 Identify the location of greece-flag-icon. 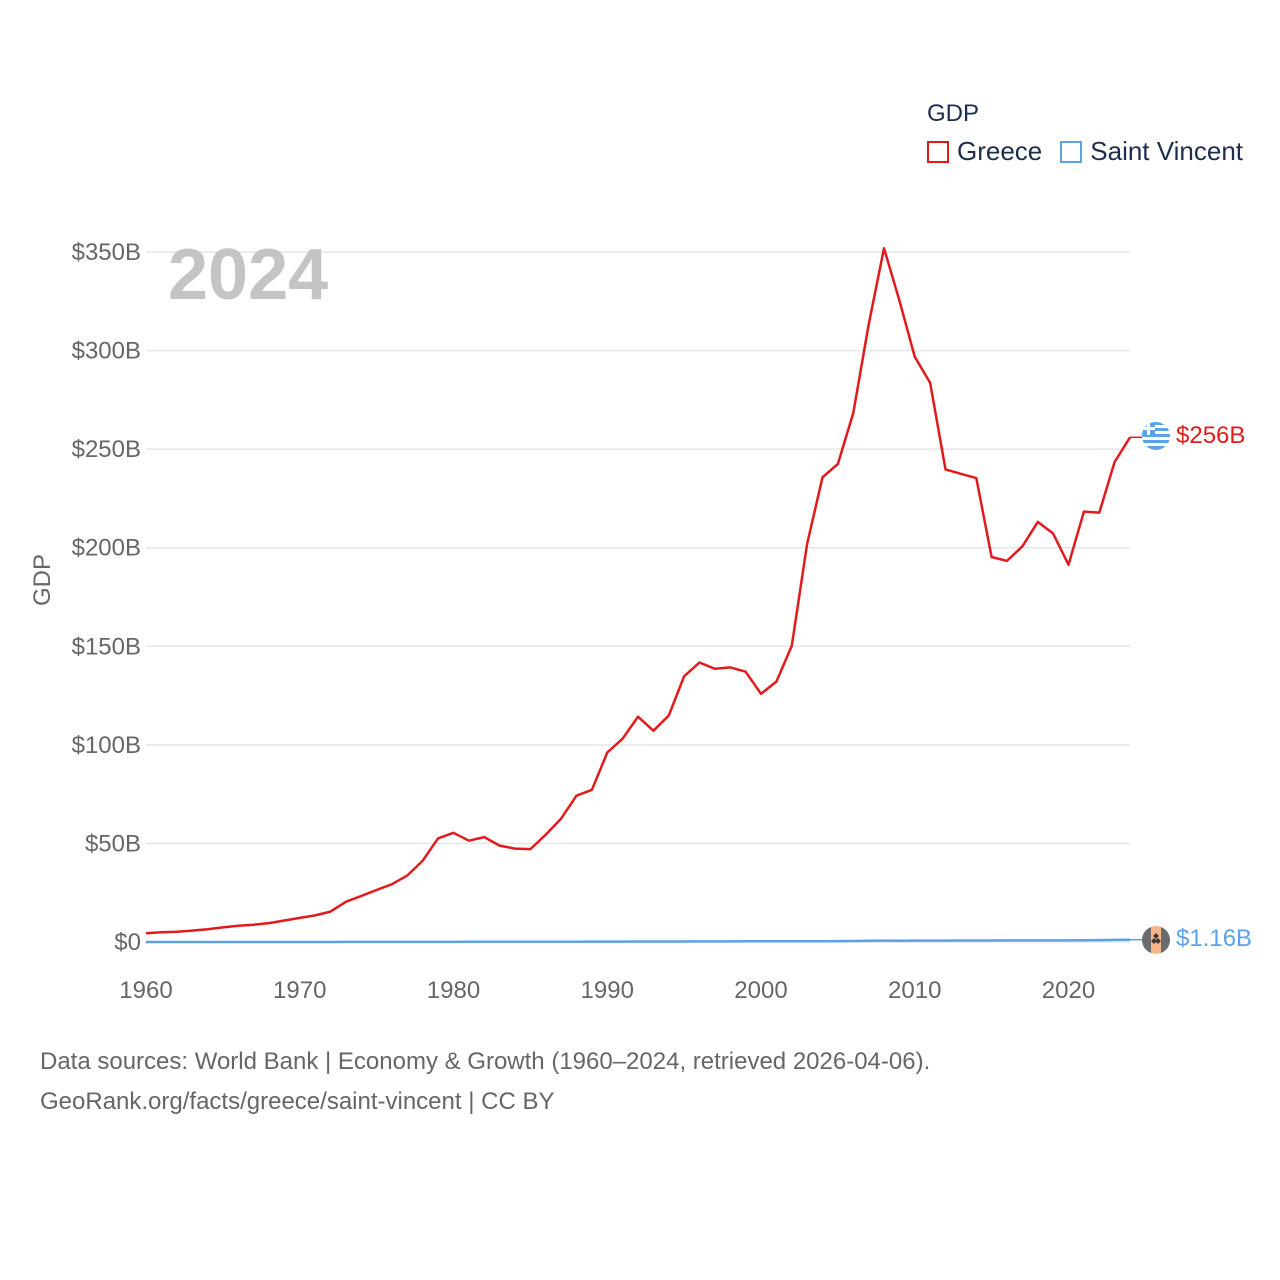
(1156, 436).